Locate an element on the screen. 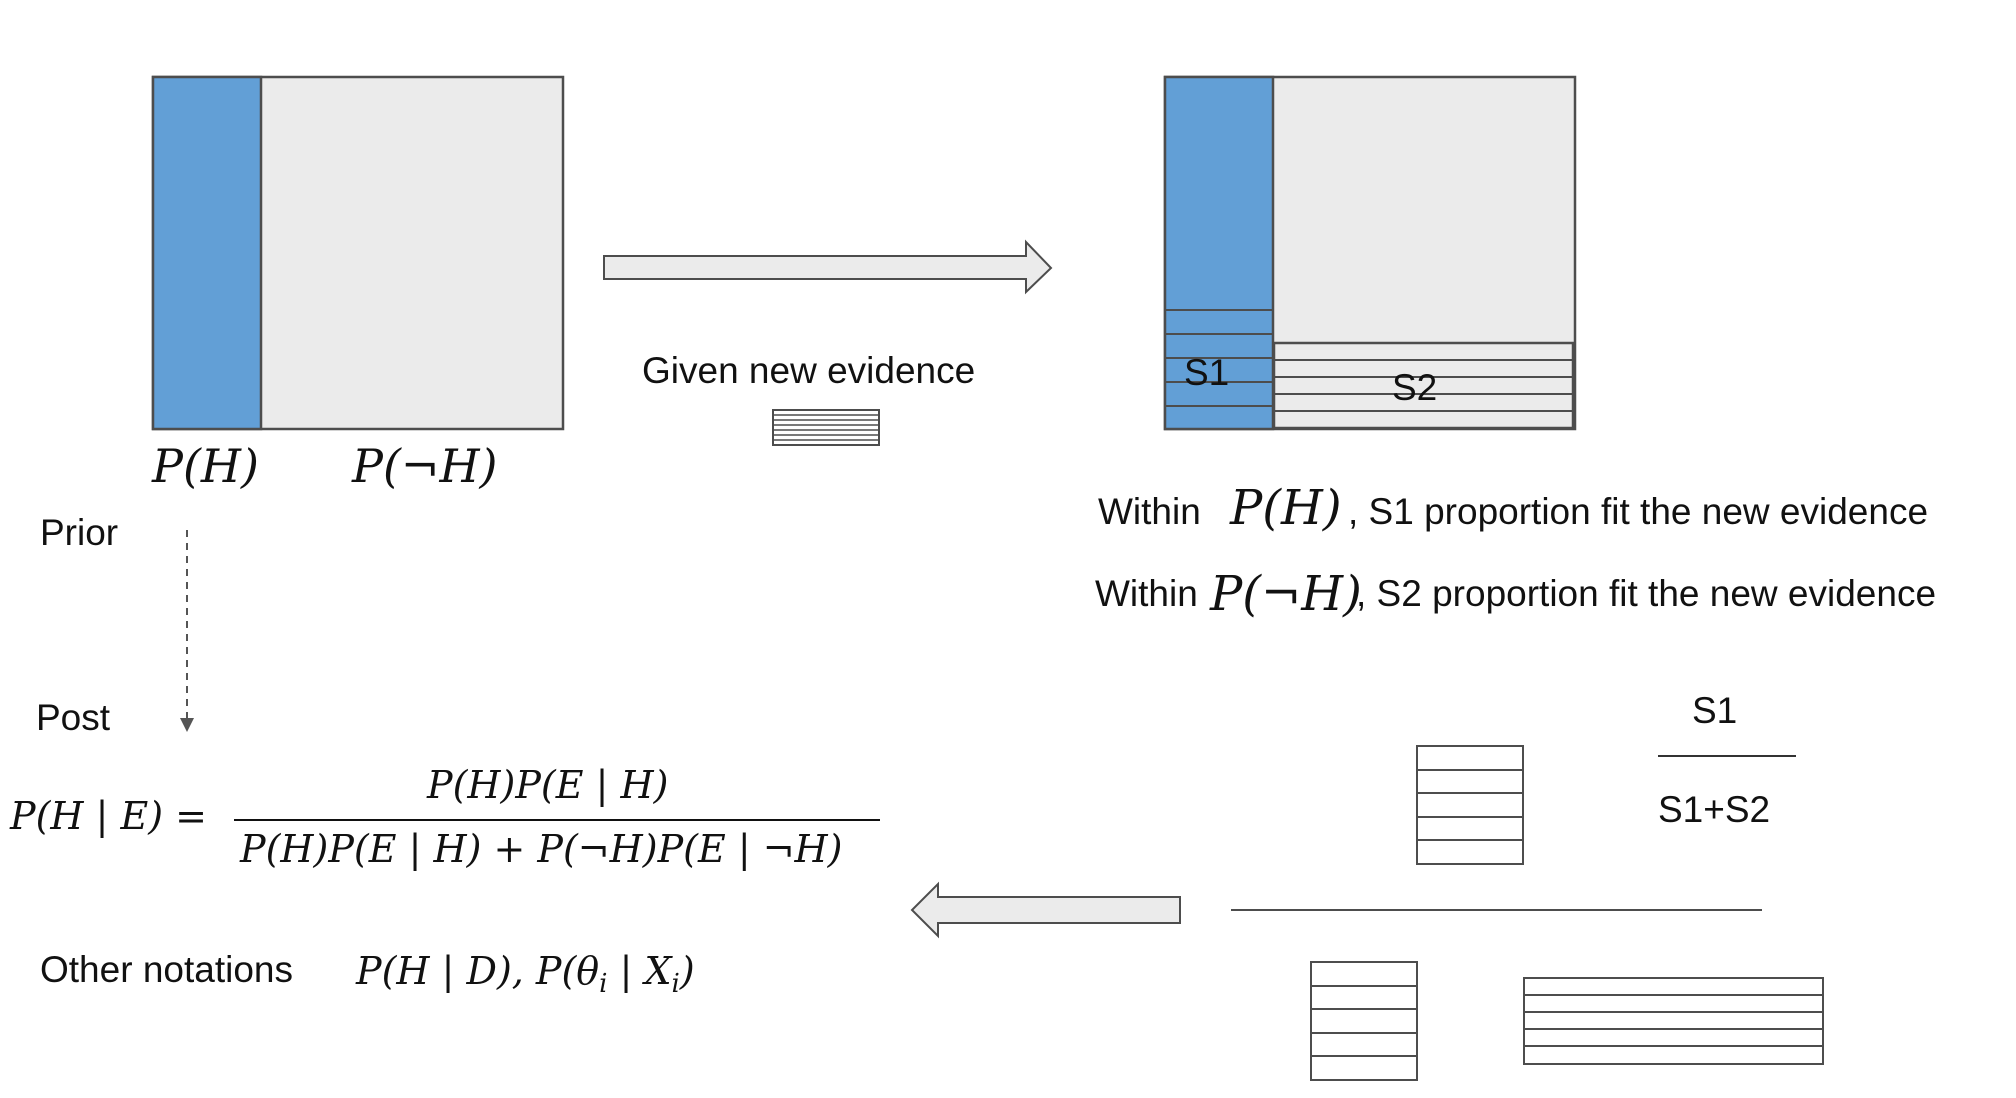 The height and width of the screenshot is (1098, 2016). other-notations-expression: P(H | D), P(θi | Xi) is located at coordinates (525, 974).